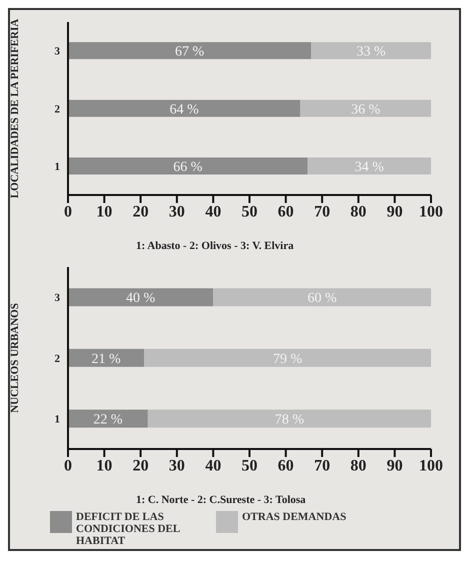 Image resolution: width=465 pixels, height=561 pixels. I want to click on data-label: 67 %, so click(190, 52).